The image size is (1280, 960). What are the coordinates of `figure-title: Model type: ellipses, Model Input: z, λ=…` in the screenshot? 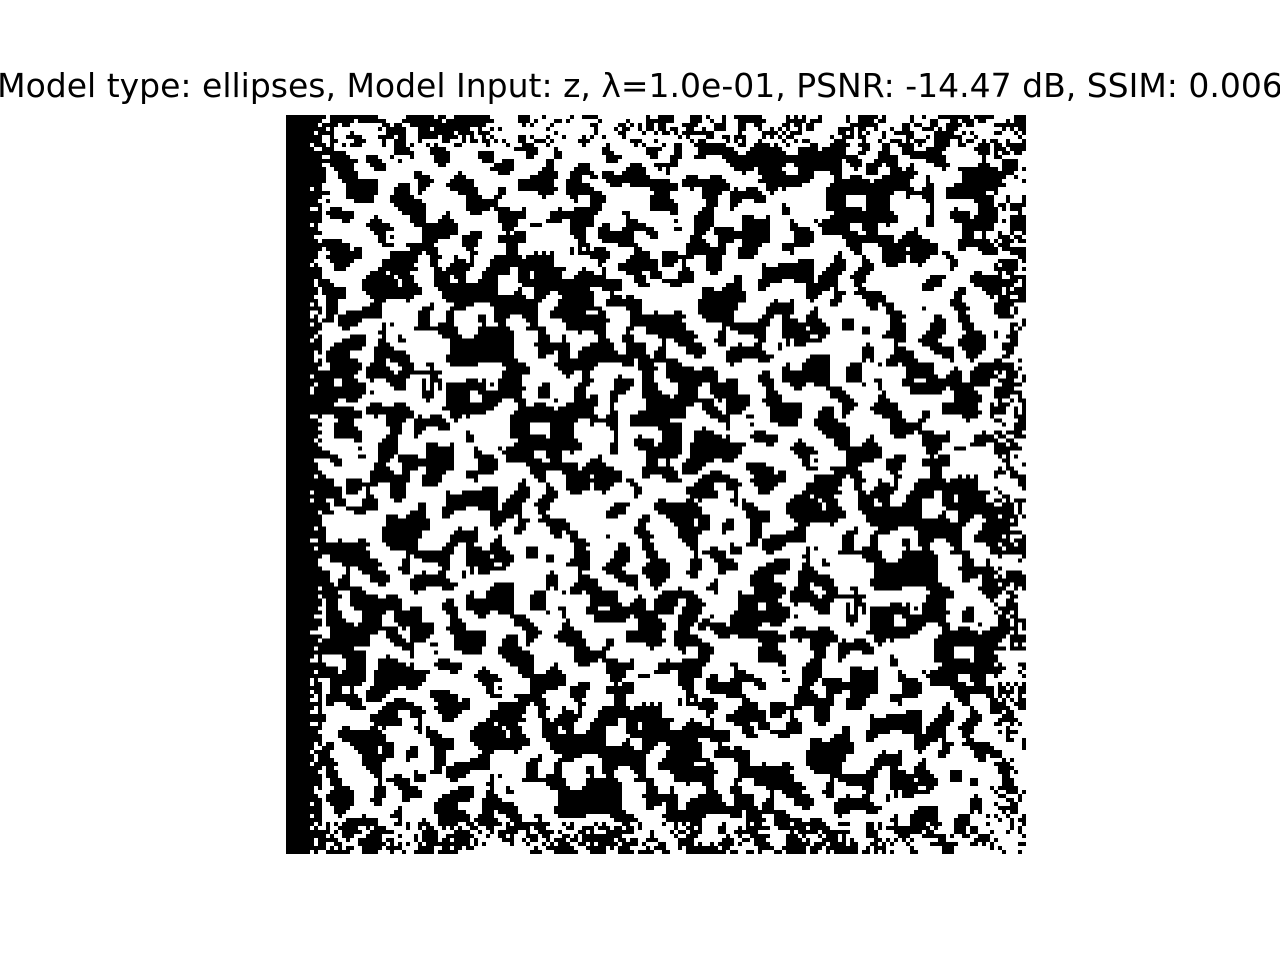 It's located at (640, 86).